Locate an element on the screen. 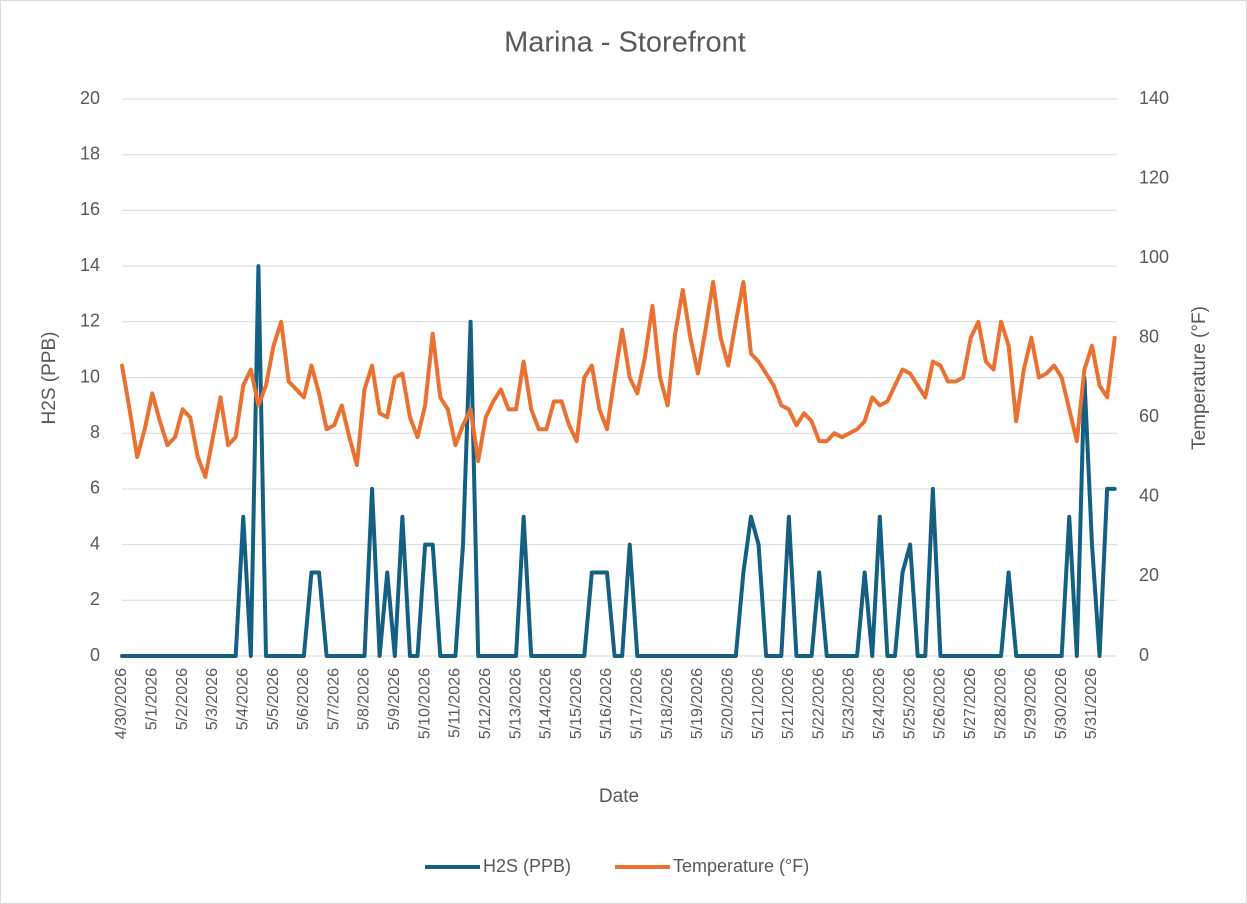  x-tick-label: 5/23/2026 is located at coordinates (849, 703).